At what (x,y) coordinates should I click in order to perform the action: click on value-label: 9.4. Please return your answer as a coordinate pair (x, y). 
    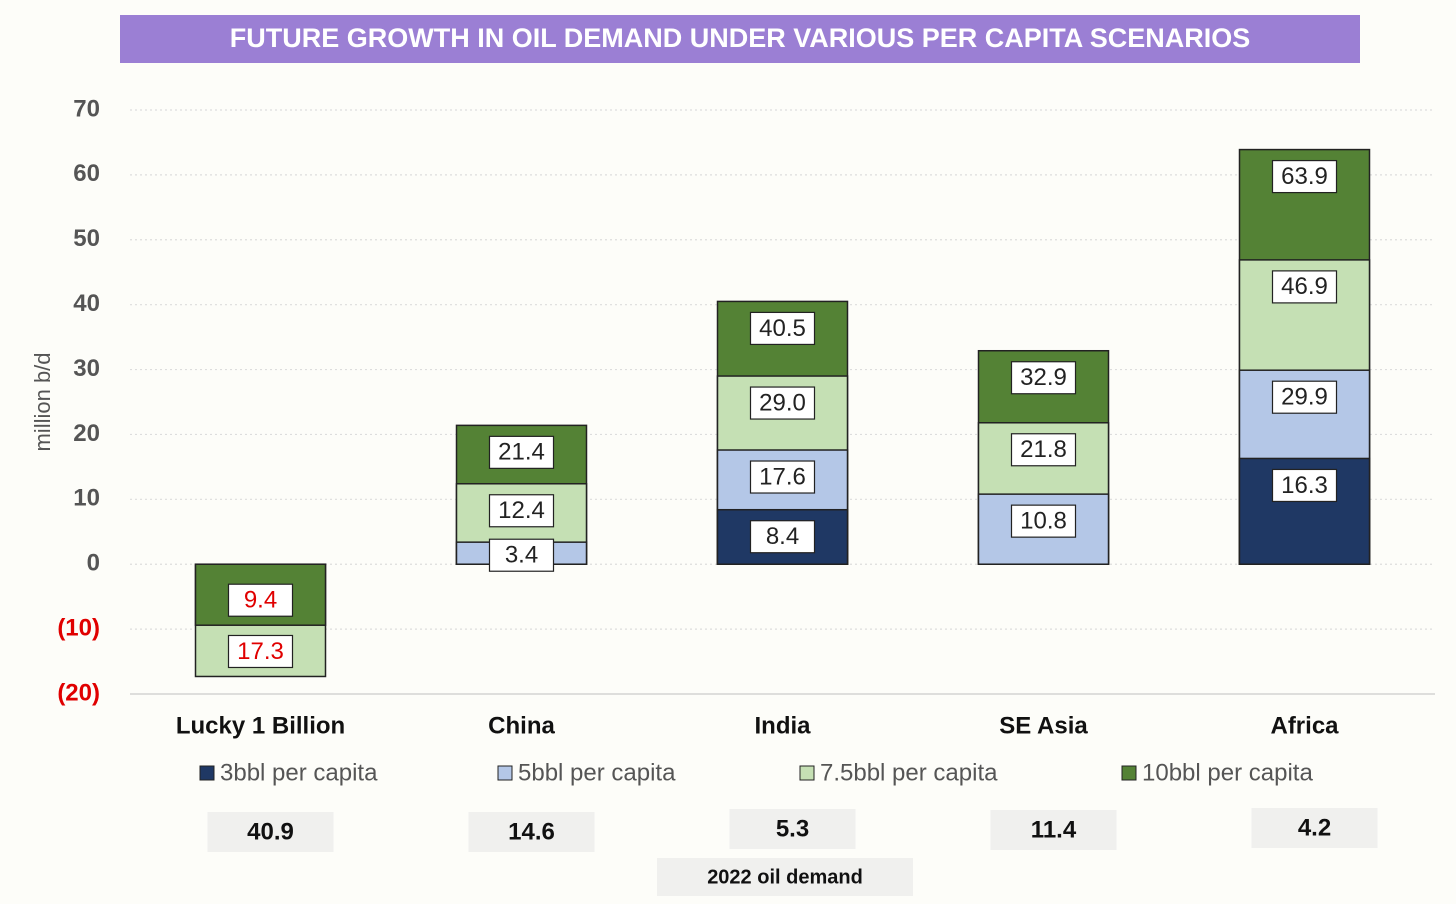
    Looking at the image, I should click on (260, 600).